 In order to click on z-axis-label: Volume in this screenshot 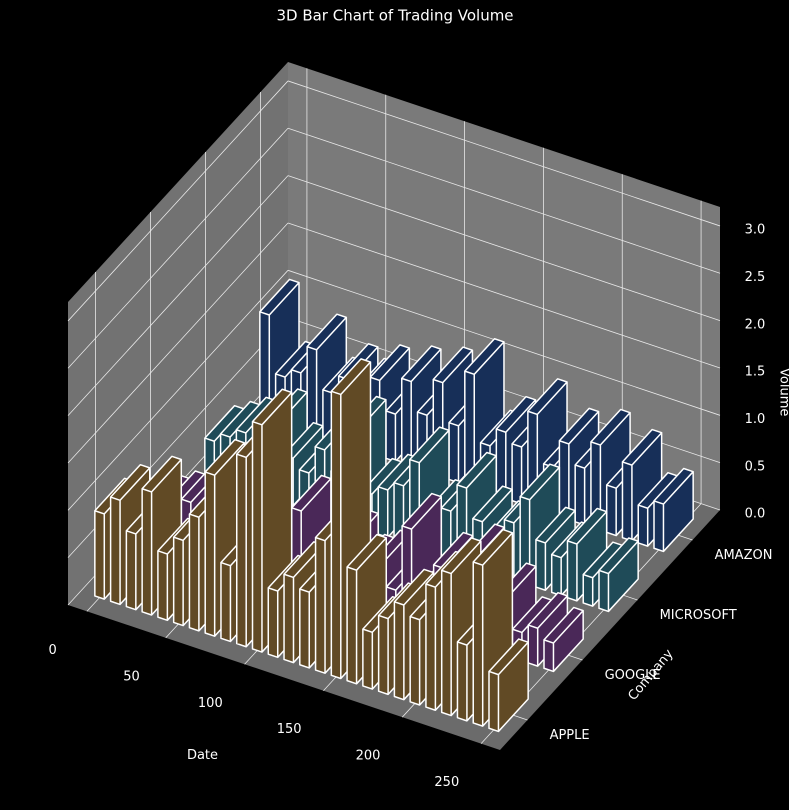, I will do `click(783, 392)`.